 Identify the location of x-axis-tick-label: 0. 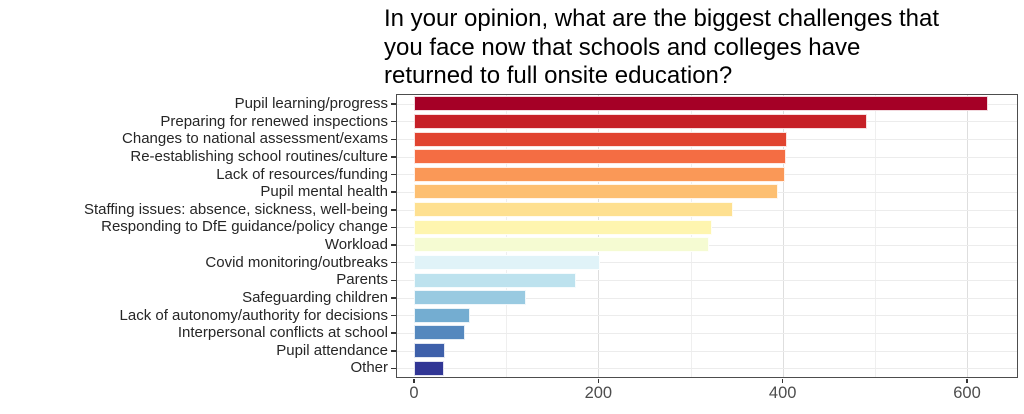
(414, 393).